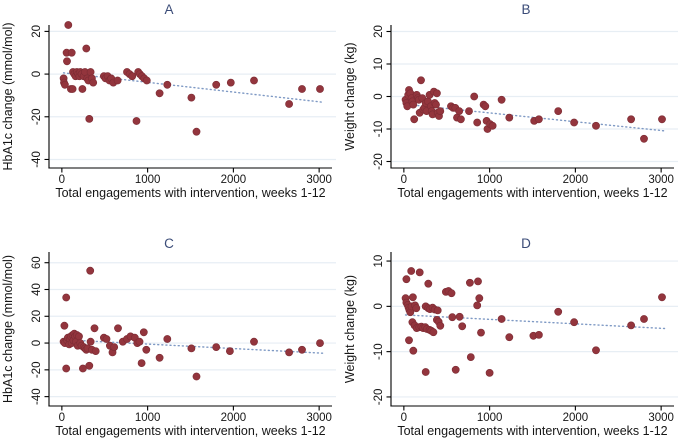 The width and height of the screenshot is (685, 445). I want to click on y-tick-label: 40, so click(37, 289).